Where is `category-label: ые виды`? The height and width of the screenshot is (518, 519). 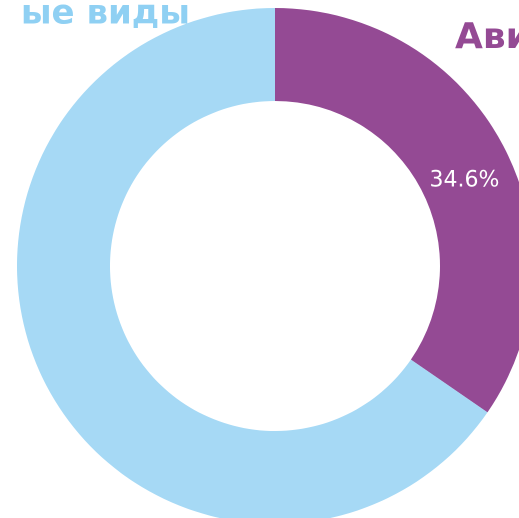 category-label: ые виды is located at coordinates (105, 16).